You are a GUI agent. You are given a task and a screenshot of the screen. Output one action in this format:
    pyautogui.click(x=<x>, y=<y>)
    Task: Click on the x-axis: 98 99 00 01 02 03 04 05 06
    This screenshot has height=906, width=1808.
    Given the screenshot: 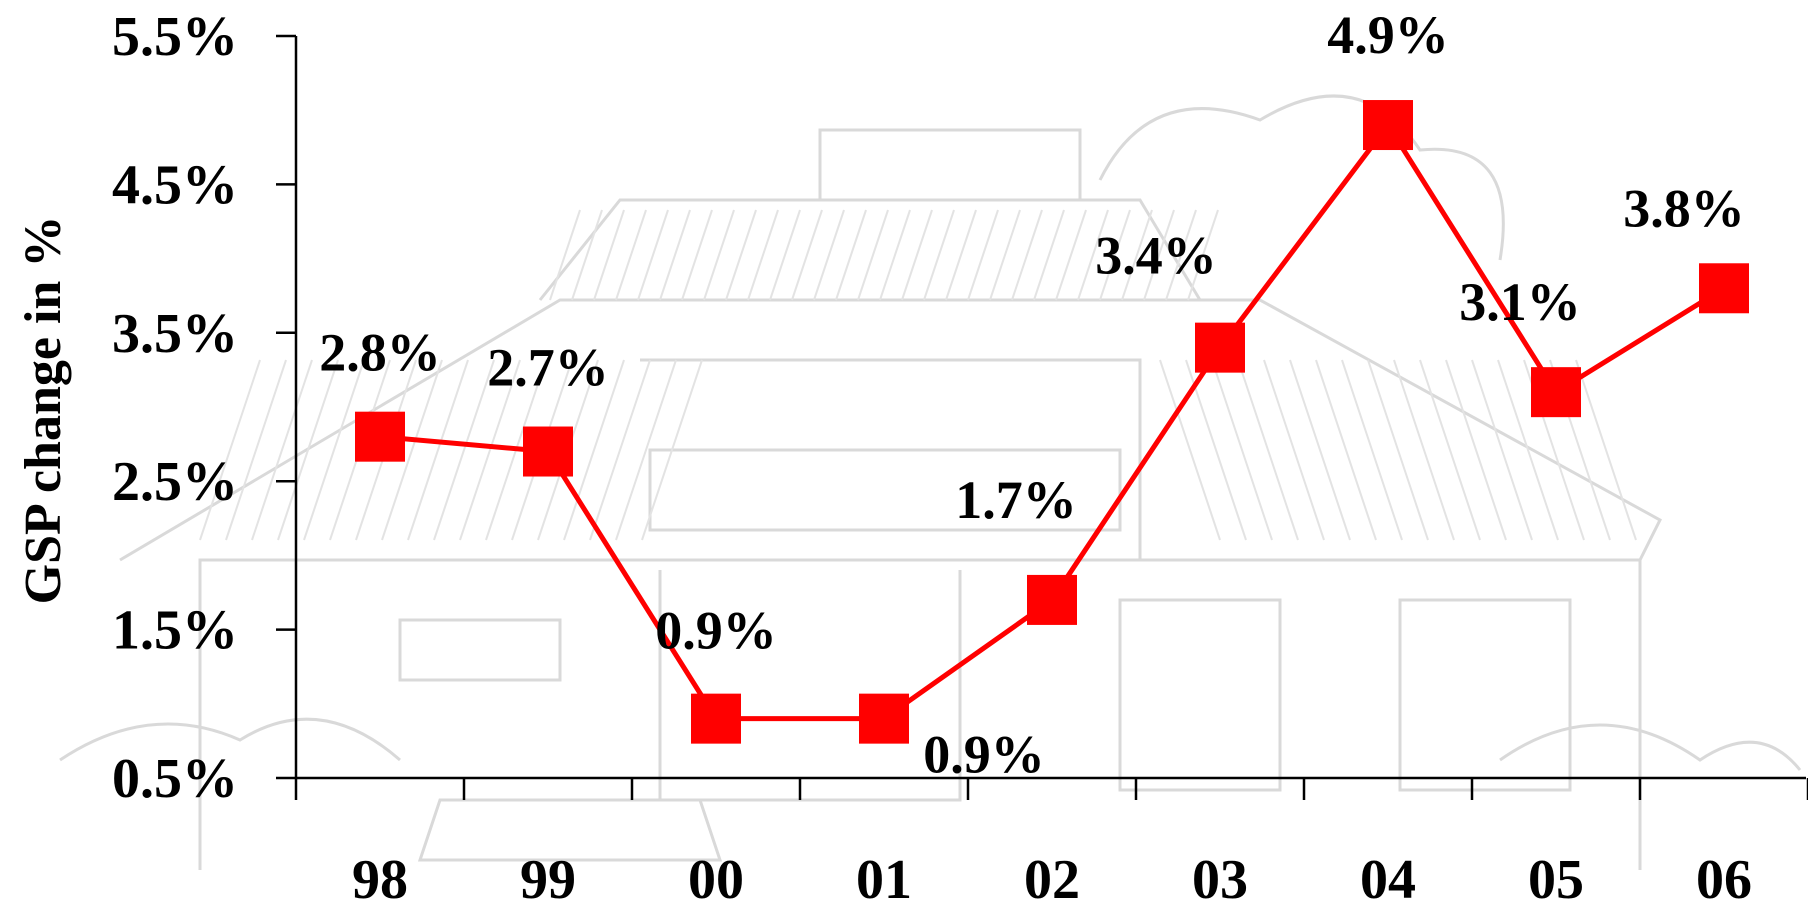 What is the action you would take?
    pyautogui.click(x=1051, y=841)
    